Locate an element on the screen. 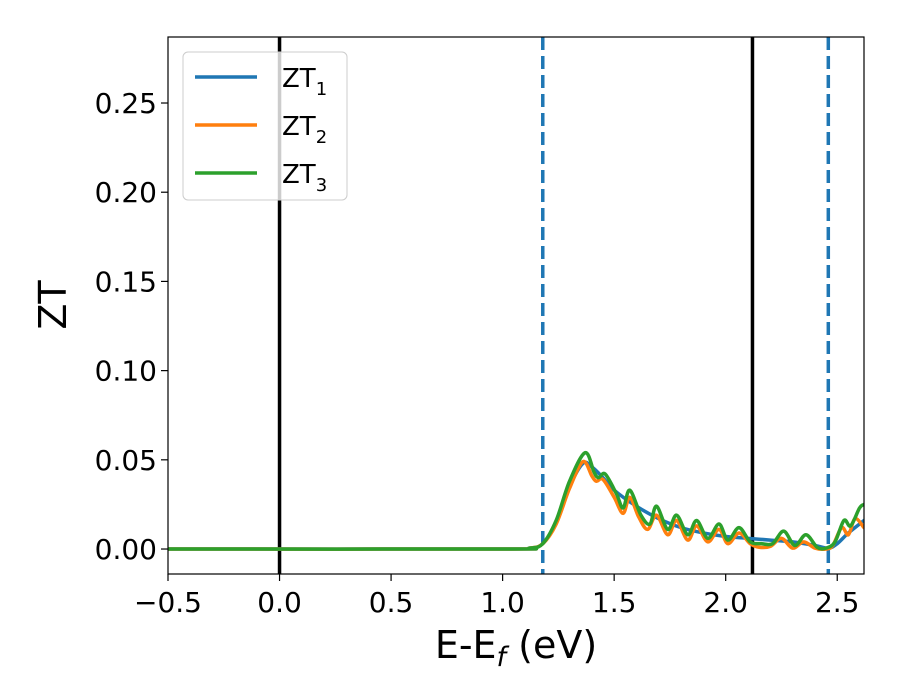 The width and height of the screenshot is (900, 700). x-tick-label: 1.0 is located at coordinates (502, 602).